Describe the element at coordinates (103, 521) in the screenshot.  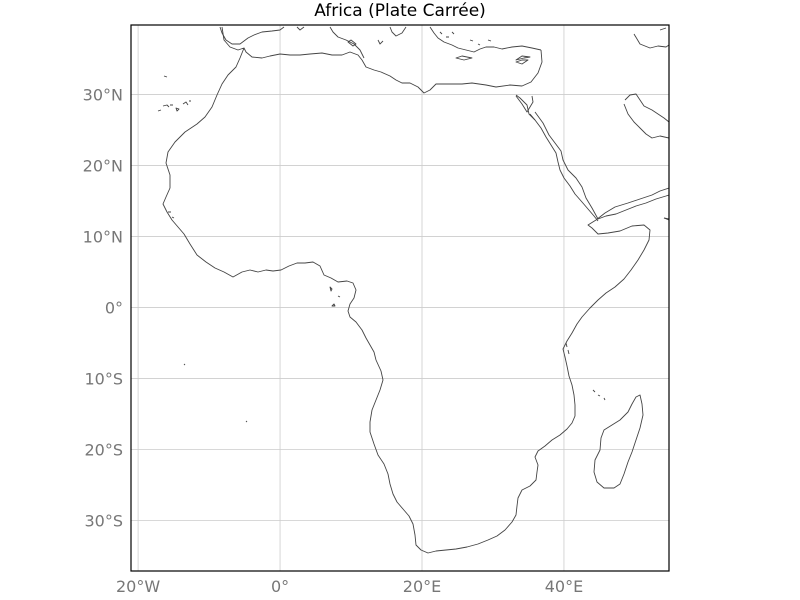
I see `lat-tick-label: 30°S` at that location.